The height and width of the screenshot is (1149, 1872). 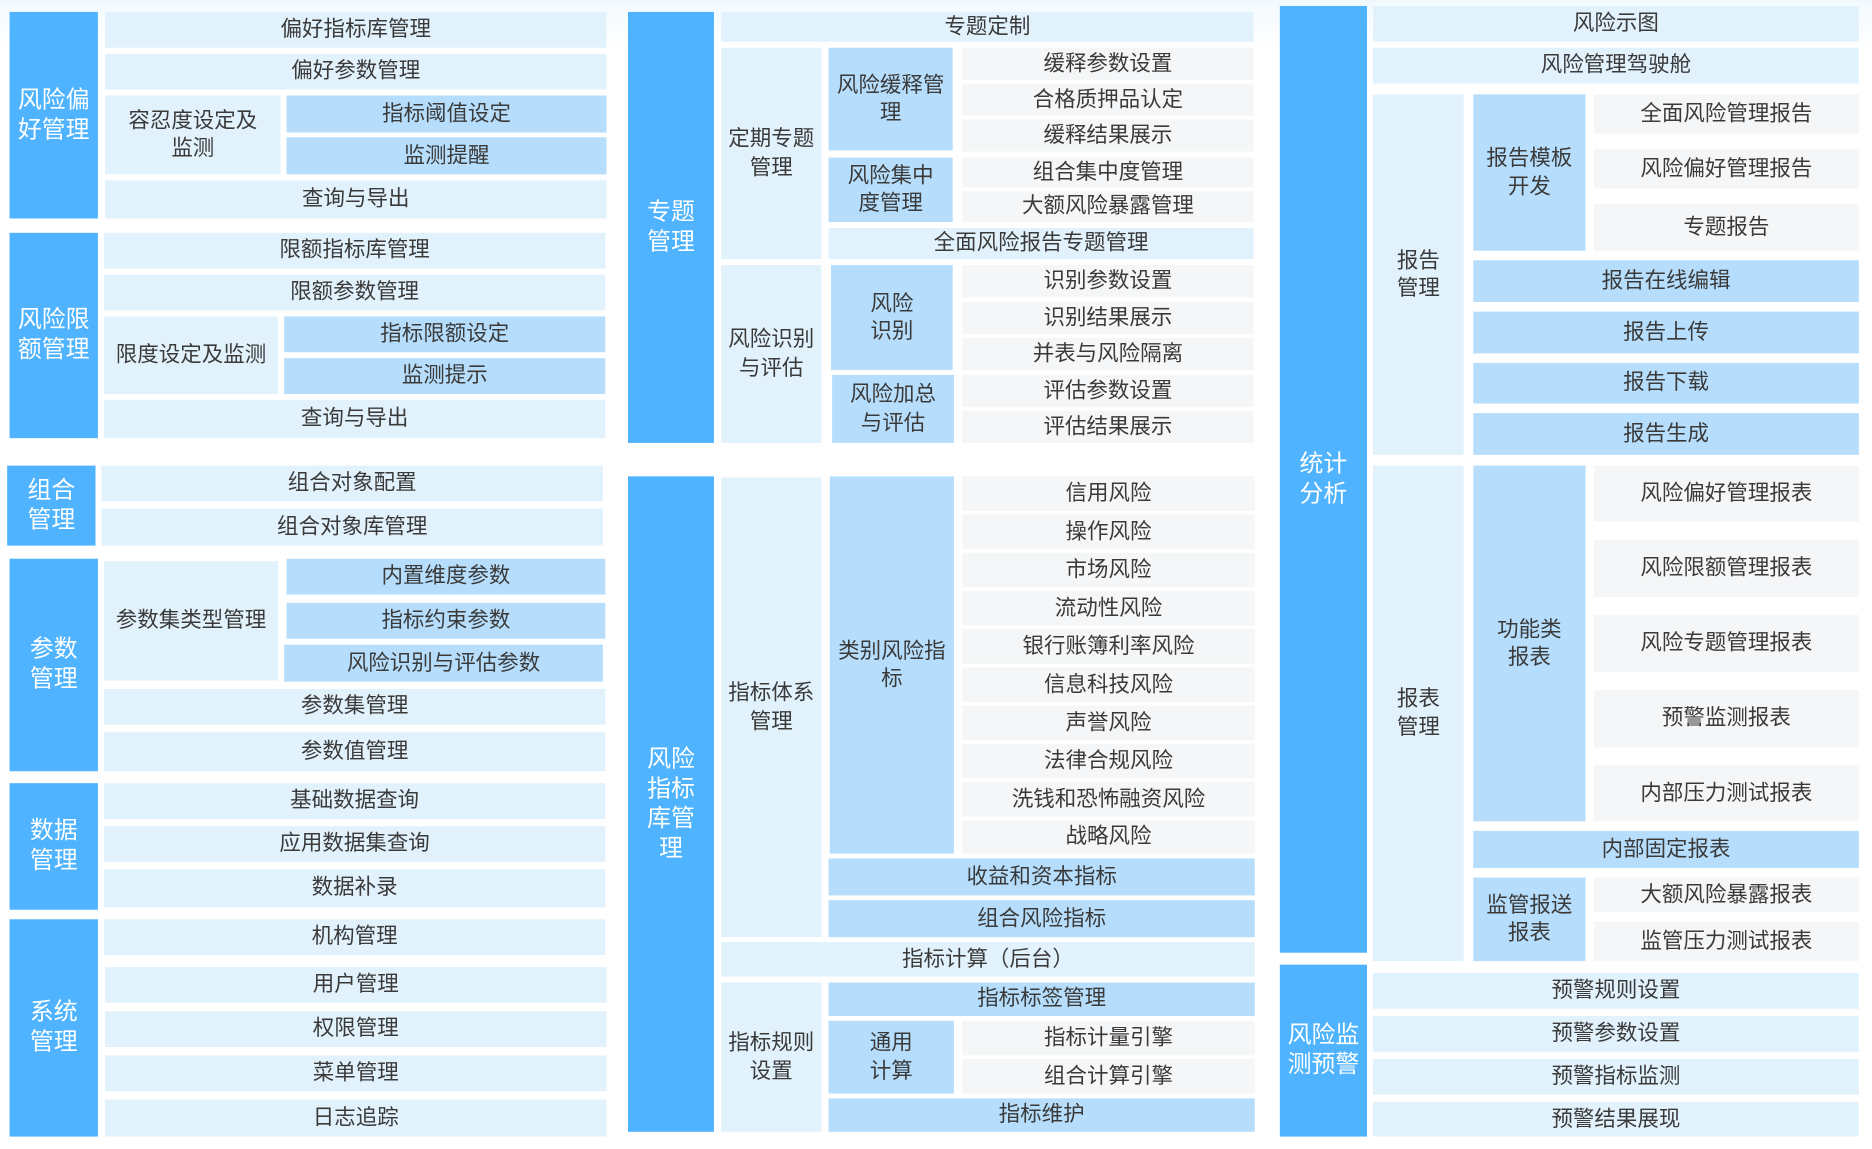 I want to click on item-sheet-mgmt: 报表管理, so click(x=1418, y=713).